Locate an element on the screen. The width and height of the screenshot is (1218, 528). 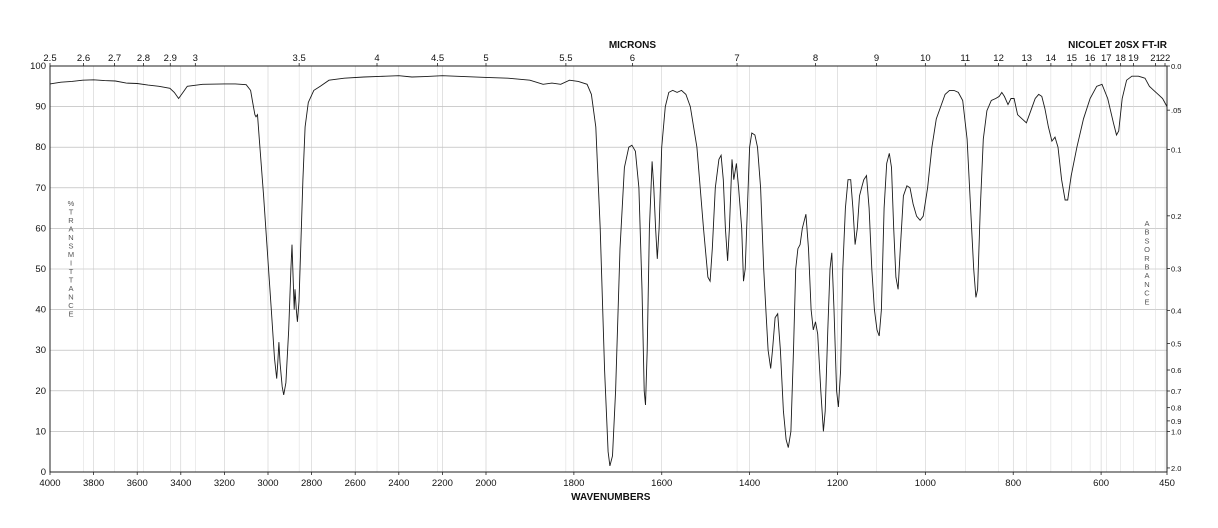
x-tick-label: 1400 is located at coordinates (749, 483).